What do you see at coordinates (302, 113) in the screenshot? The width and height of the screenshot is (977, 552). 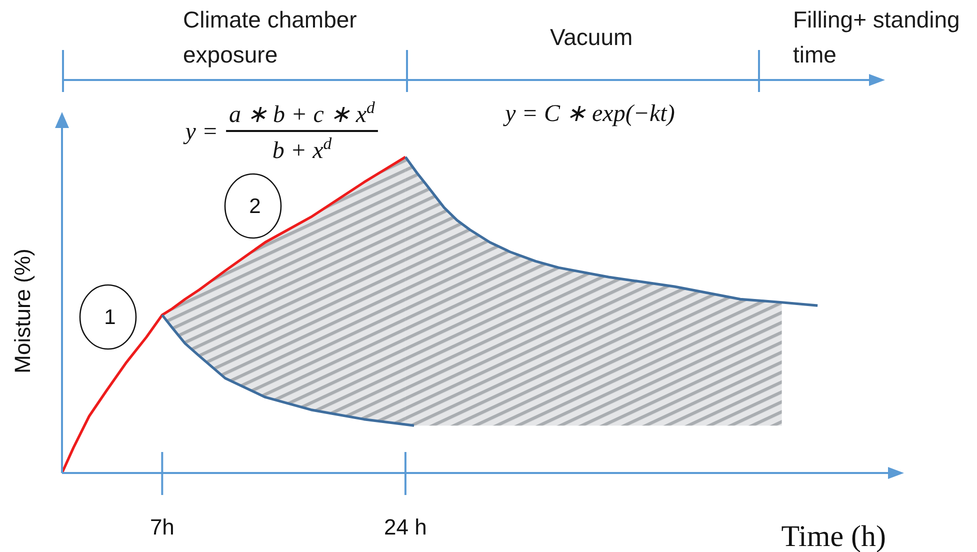 I see `text: a ∗ b + c ∗ x$^{d}$` at bounding box center [302, 113].